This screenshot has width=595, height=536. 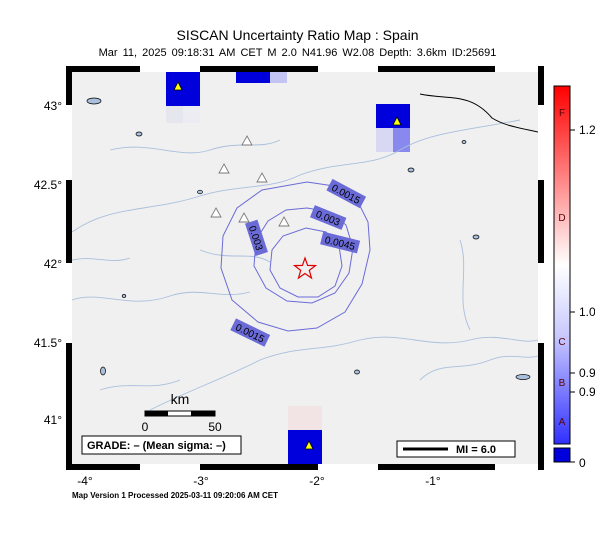 I want to click on colorbar-value: 0, so click(x=582, y=463).